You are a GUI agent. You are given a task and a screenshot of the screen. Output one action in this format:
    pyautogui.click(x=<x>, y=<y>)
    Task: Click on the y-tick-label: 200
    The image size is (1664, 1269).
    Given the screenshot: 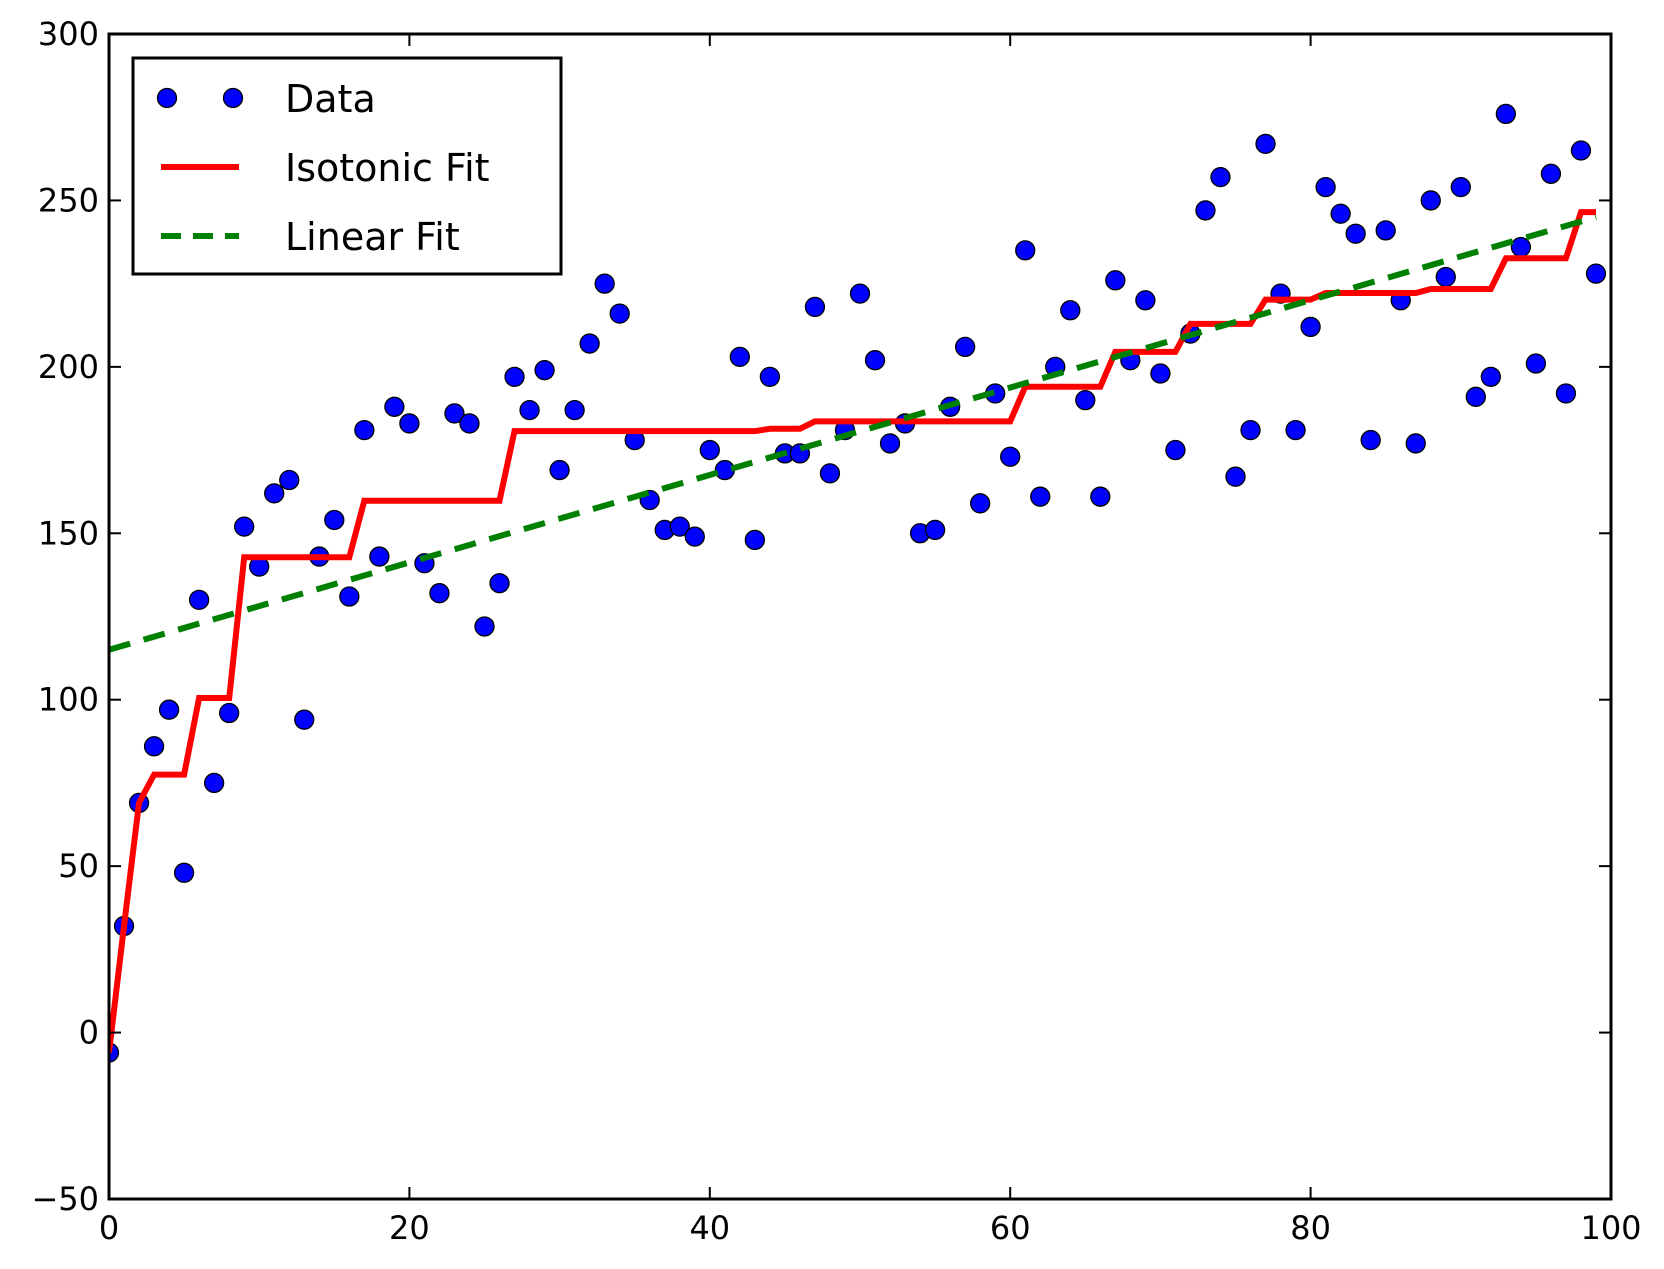 What is the action you would take?
    pyautogui.click(x=68, y=367)
    